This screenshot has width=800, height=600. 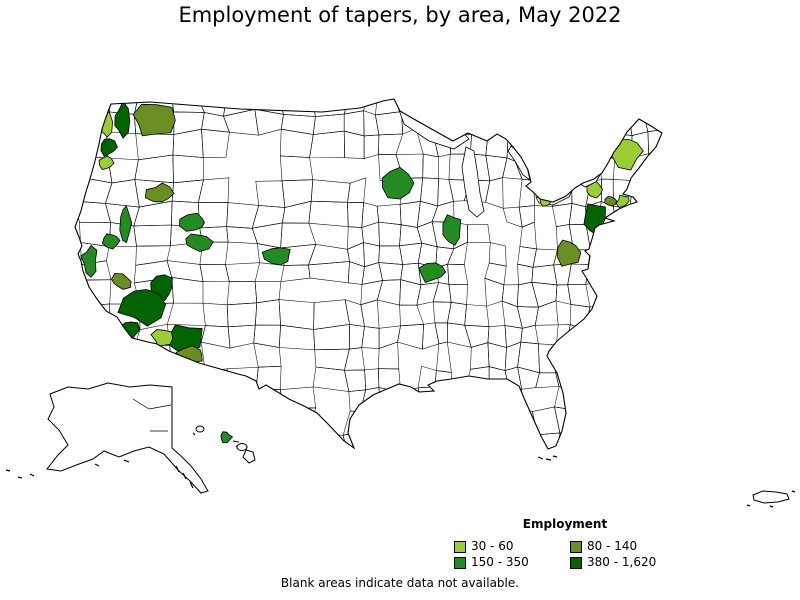 What do you see at coordinates (492, 546) in the screenshot?
I see `legend-label: 30 - 60` at bounding box center [492, 546].